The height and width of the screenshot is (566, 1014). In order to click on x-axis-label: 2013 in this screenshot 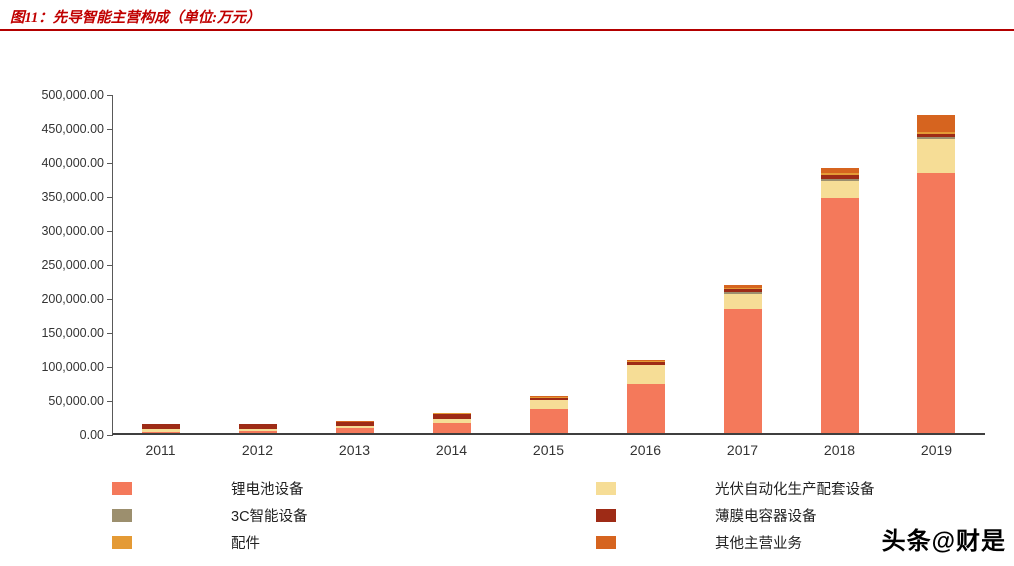, I will do `click(354, 450)`.